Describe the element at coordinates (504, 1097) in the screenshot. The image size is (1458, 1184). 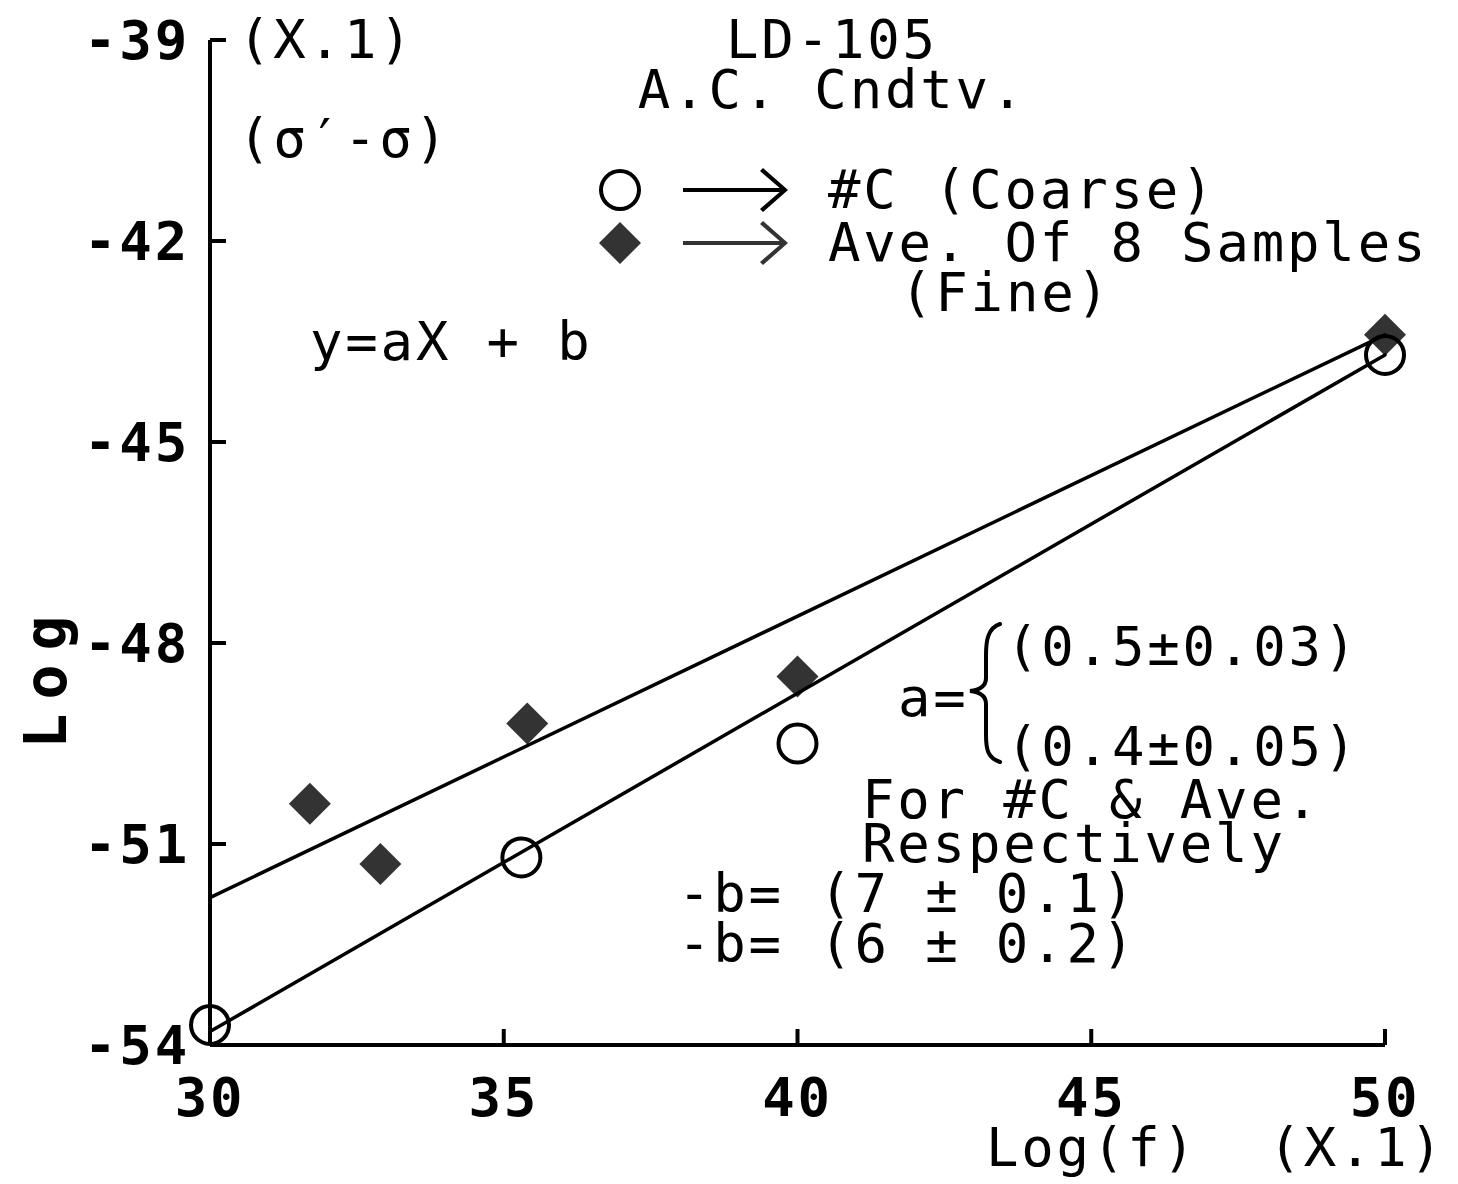
I see `x-tick-label: 35` at that location.